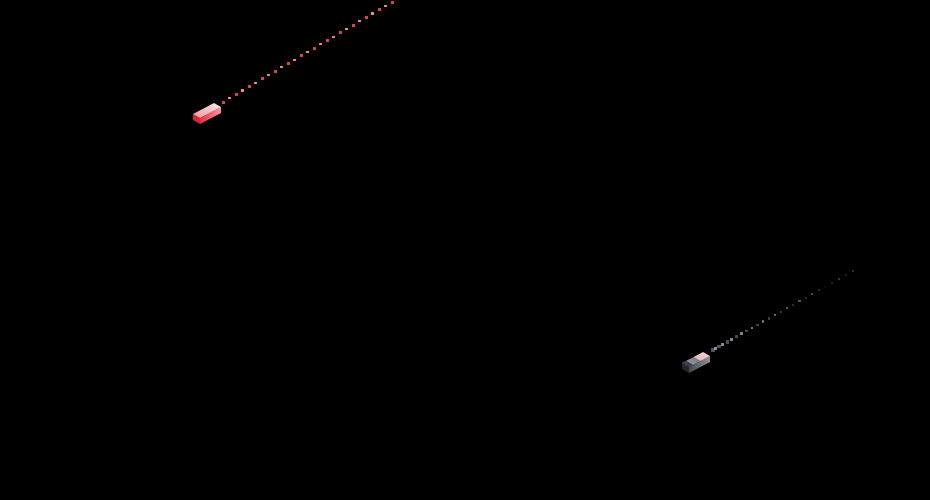 The width and height of the screenshot is (930, 500). What do you see at coordinates (685, 368) in the screenshot?
I see `gray-vehicle-end-face` at bounding box center [685, 368].